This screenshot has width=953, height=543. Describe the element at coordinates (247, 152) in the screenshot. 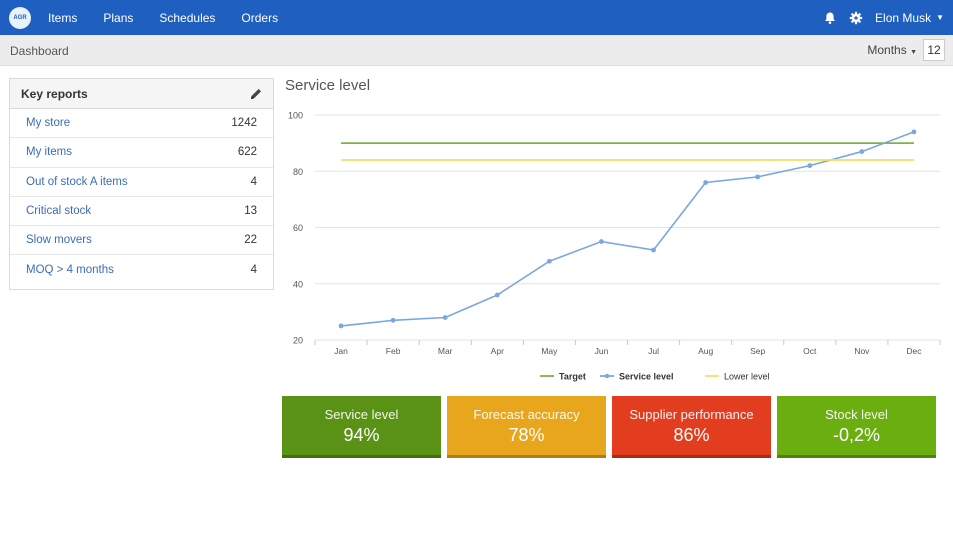

I see `report-count: 622` at that location.